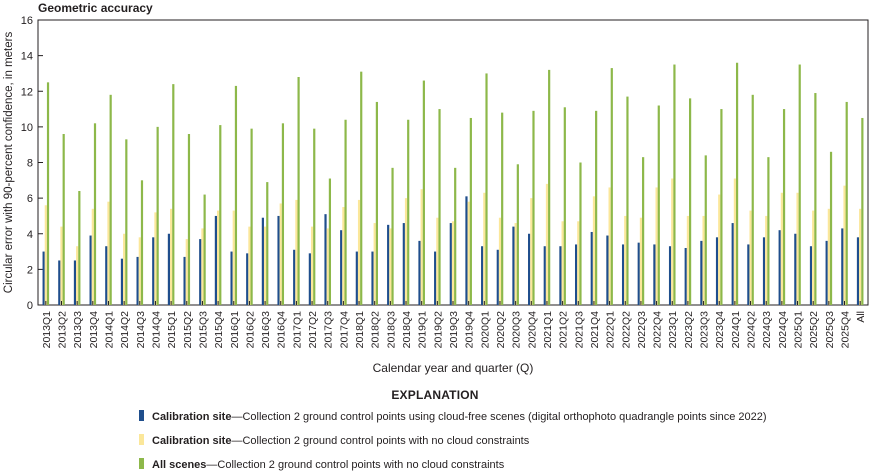 The width and height of the screenshot is (870, 473). I want to click on x-tick-label: 2018Q1, so click(360, 330).